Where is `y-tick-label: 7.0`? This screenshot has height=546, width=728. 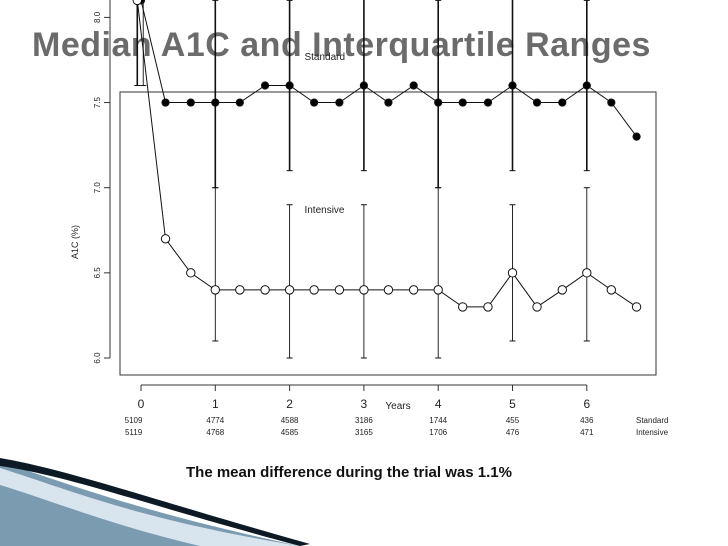 y-tick-label: 7.0 is located at coordinates (97, 188).